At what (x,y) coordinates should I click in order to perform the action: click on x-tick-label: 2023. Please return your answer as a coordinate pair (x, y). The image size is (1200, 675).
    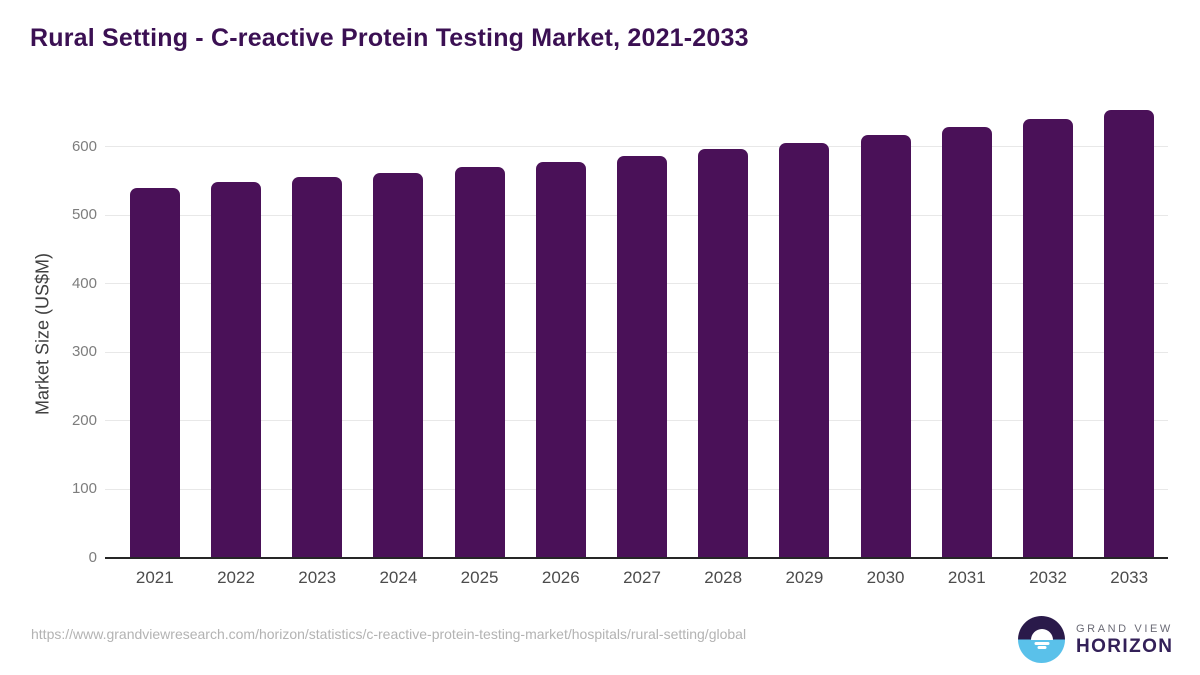
    Looking at the image, I should click on (317, 577).